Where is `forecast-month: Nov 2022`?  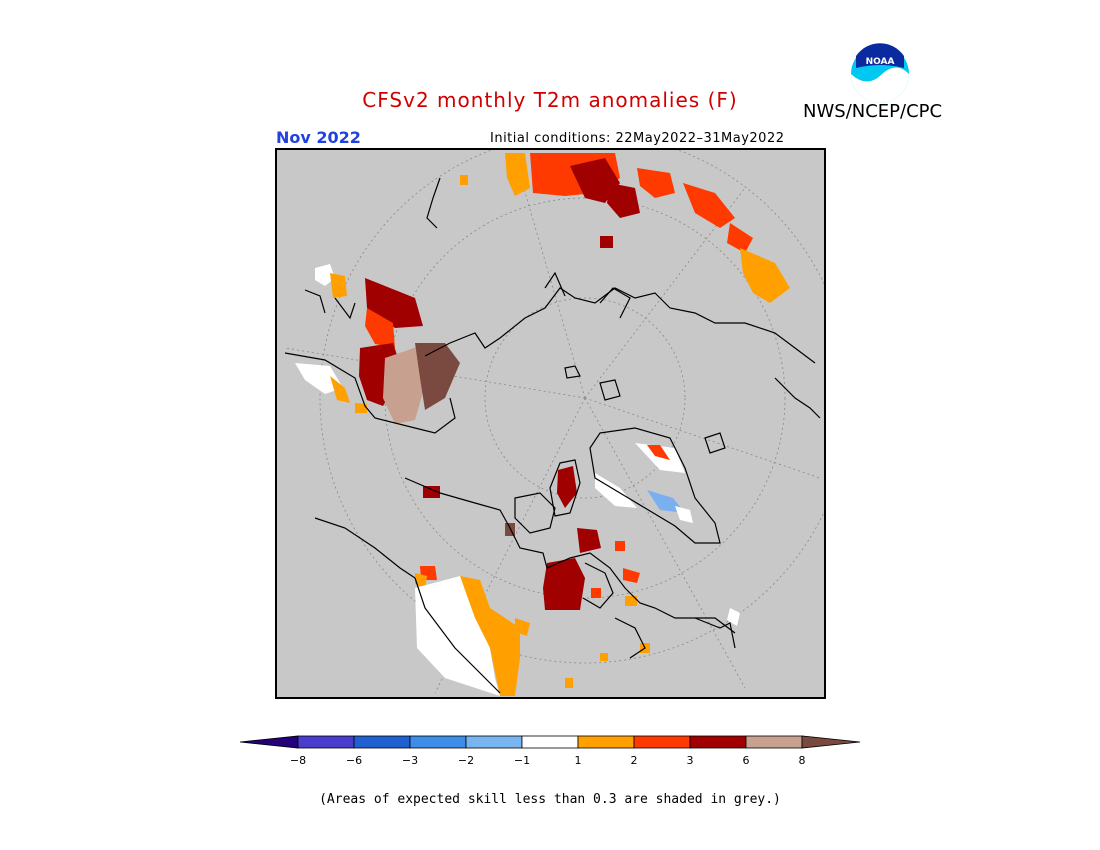
forecast-month: Nov 2022 is located at coordinates (318, 137).